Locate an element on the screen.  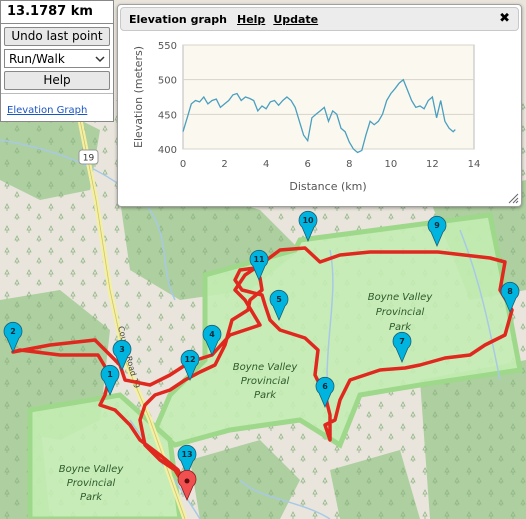
dialog-title: Elevation graph is located at coordinates (178, 19).